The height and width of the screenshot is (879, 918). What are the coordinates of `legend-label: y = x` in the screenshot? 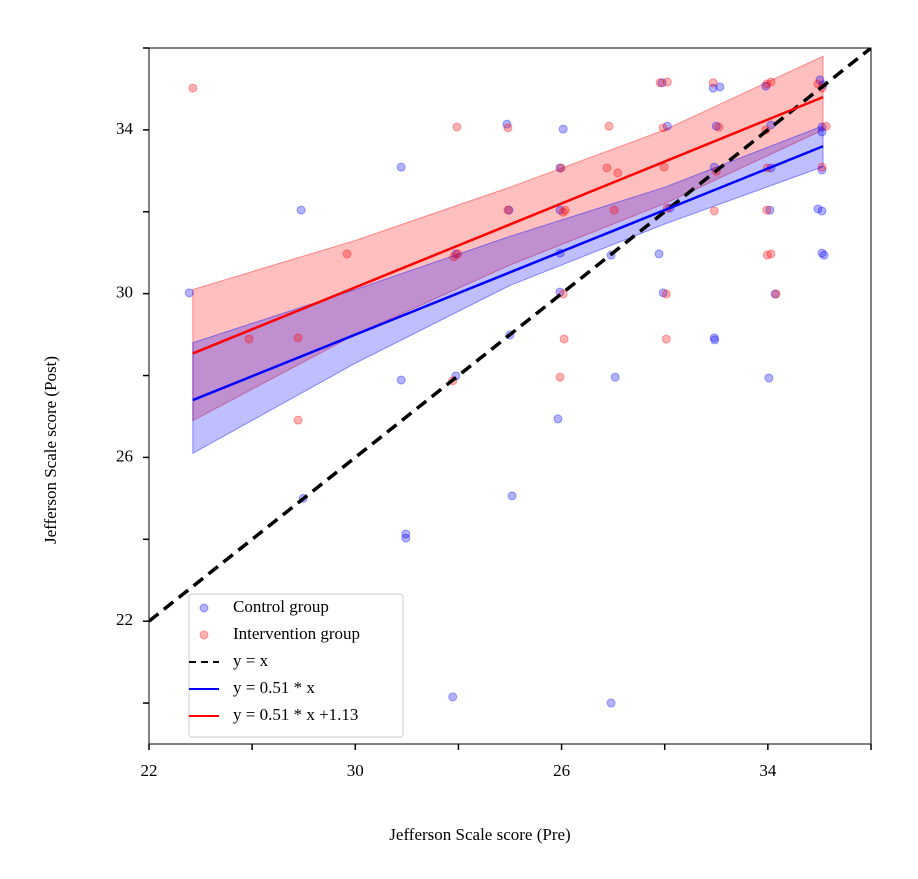 It's located at (251, 660).